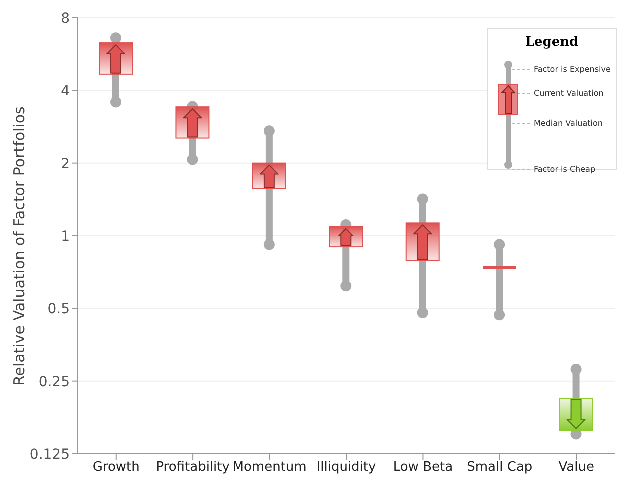  What do you see at coordinates (568, 123) in the screenshot?
I see `annotation: Median Valuation` at bounding box center [568, 123].